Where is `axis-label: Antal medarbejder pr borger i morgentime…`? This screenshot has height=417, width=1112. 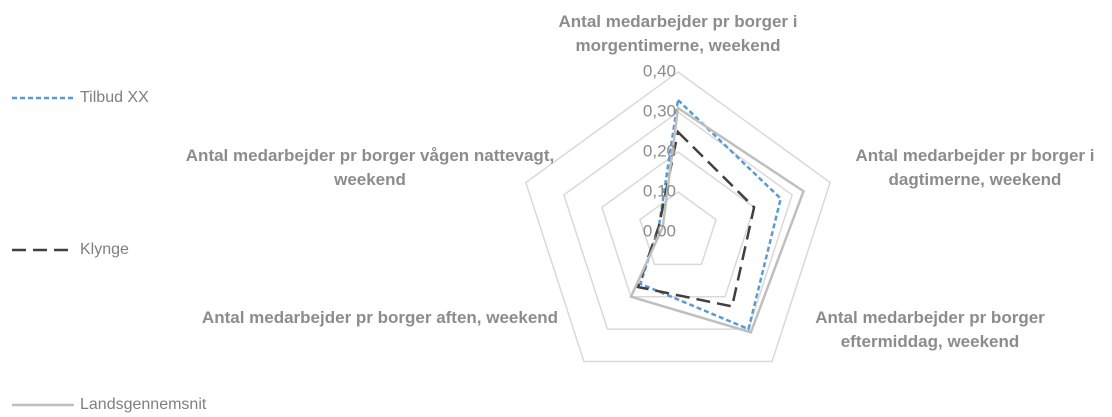 axis-label: Antal medarbejder pr borger i morgentime… is located at coordinates (678, 33).